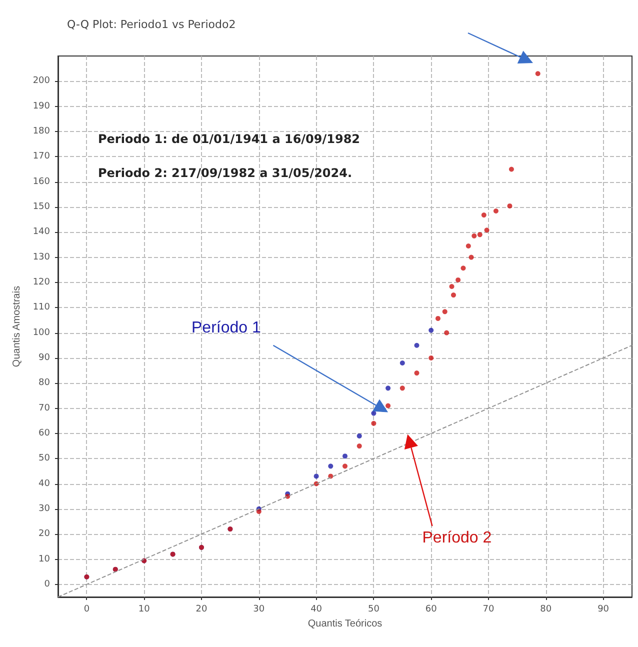 The width and height of the screenshot is (638, 647). Describe the element at coordinates (41, 257) in the screenshot. I see `y-tick-label: 130` at that location.